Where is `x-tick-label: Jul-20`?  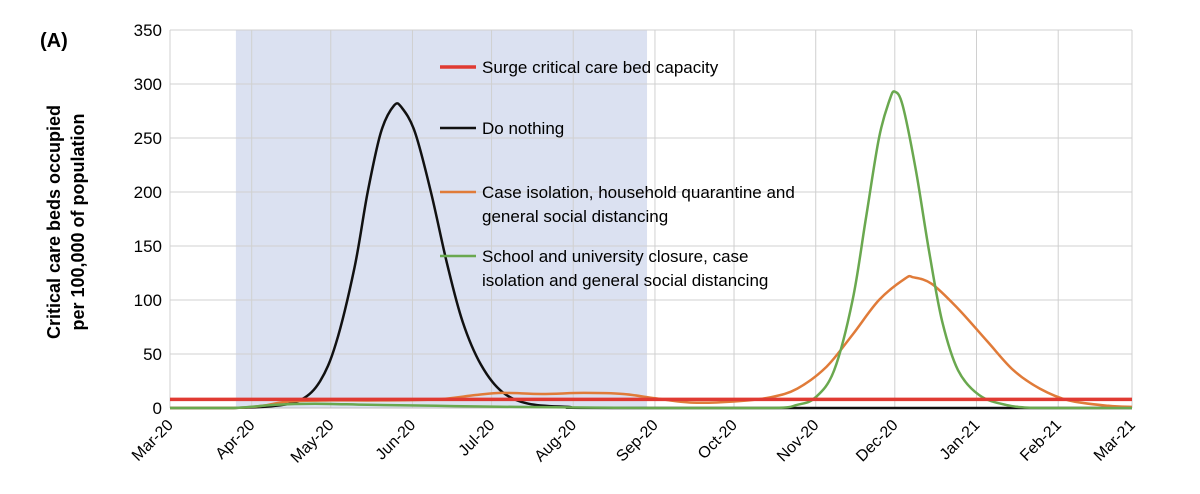
x-tick-label: Jul-20 is located at coordinates (477, 438).